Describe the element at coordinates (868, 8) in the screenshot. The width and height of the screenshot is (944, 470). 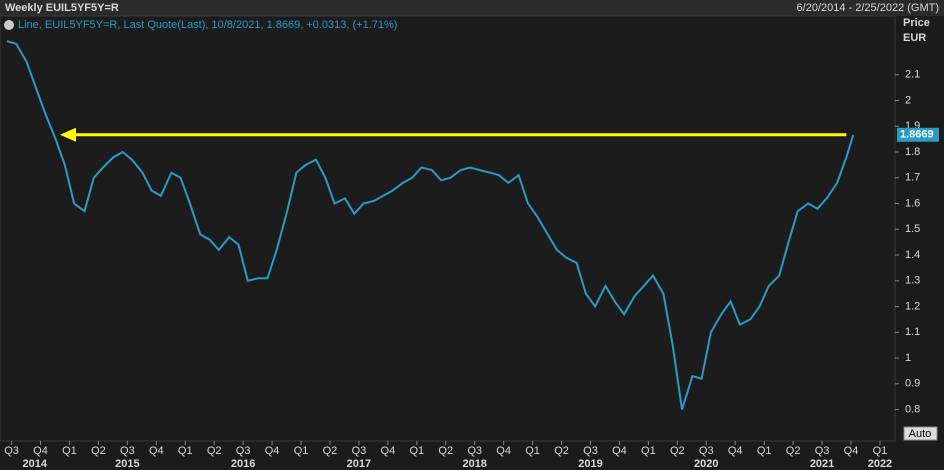
I see `date-range: 6/20/2014 - 2/25/2022 (GMT)` at that location.